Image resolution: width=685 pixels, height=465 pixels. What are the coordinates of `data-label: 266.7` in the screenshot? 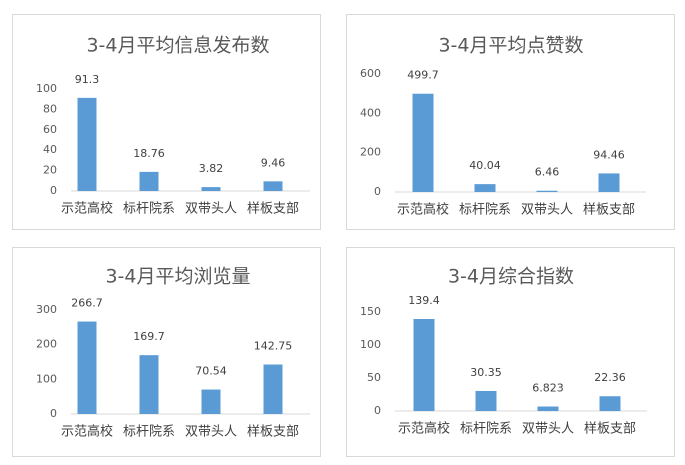 It's located at (87, 303).